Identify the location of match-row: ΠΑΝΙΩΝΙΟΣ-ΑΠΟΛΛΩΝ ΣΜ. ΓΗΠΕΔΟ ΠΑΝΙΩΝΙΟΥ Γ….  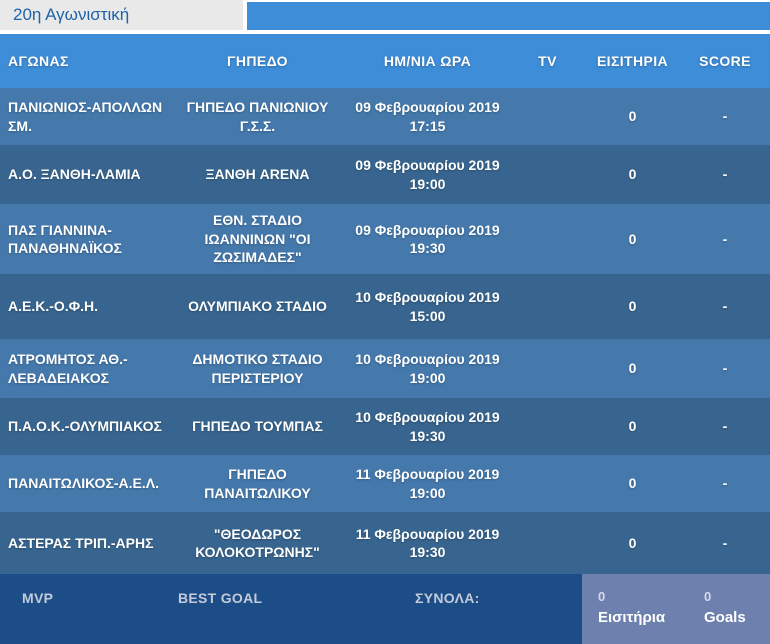
(385, 116).